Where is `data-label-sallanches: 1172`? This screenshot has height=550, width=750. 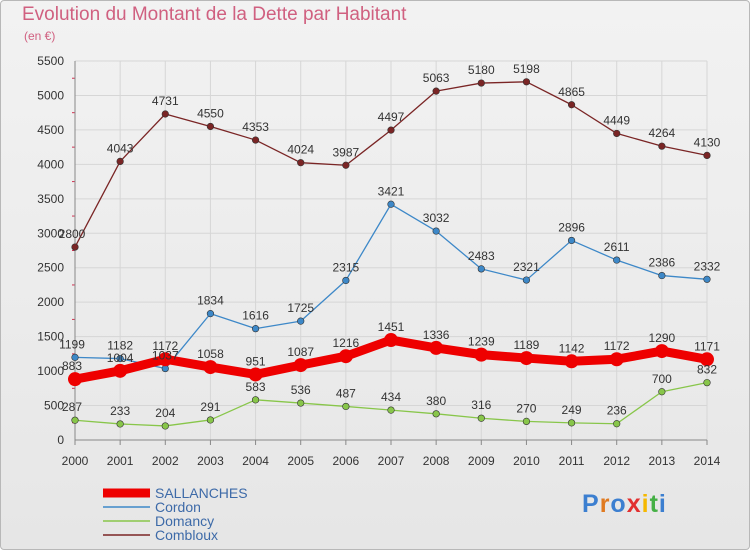 data-label-sallanches: 1172 is located at coordinates (165, 346).